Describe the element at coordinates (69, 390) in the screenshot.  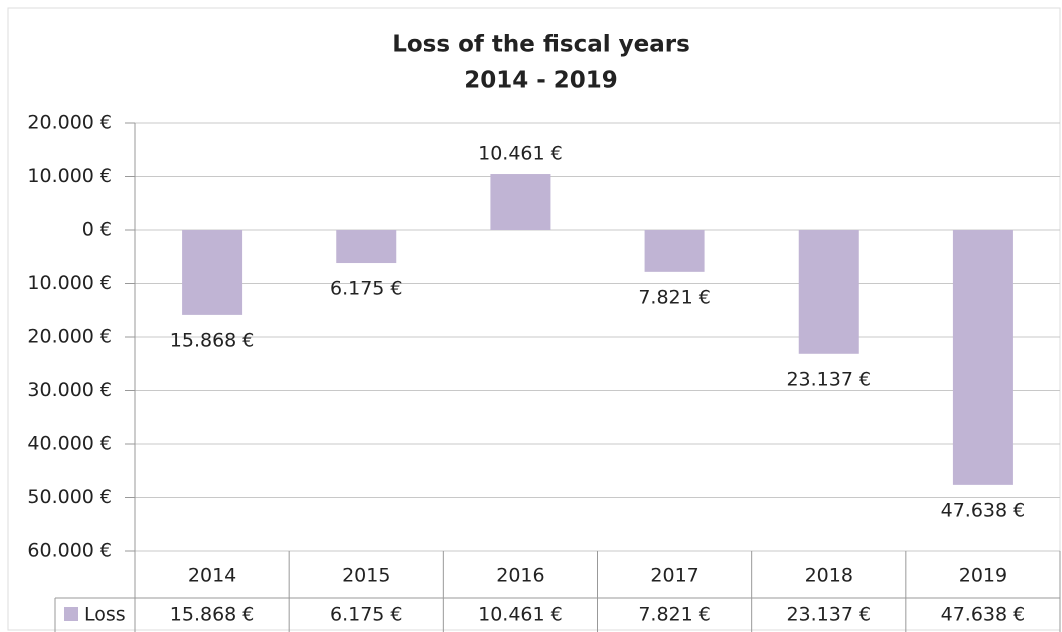
I see `y-tick-label: 30.000 €` at that location.